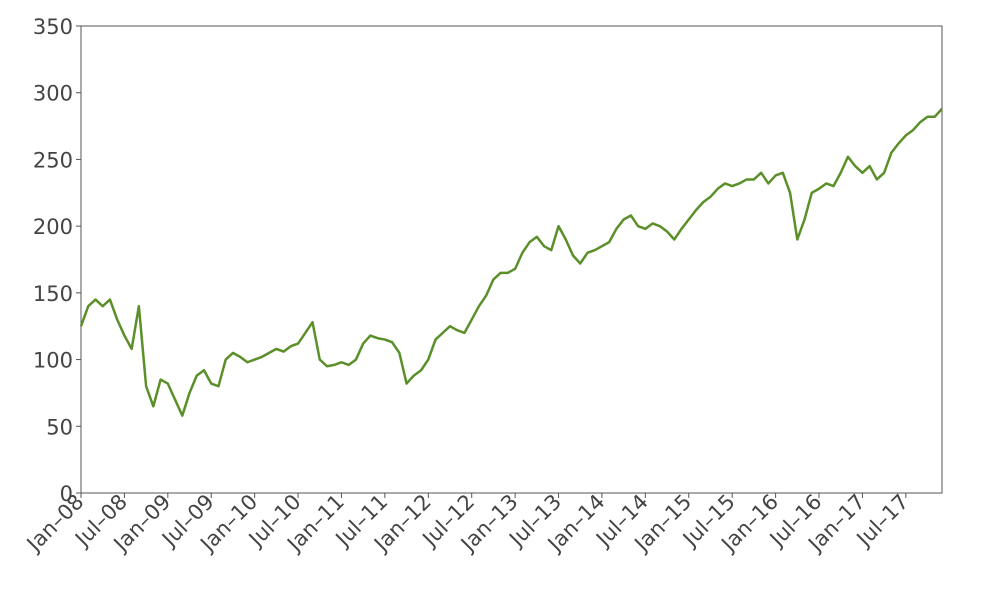 The height and width of the screenshot is (600, 1000). What do you see at coordinates (53, 94) in the screenshot?
I see `y-tick-label: 300` at bounding box center [53, 94].